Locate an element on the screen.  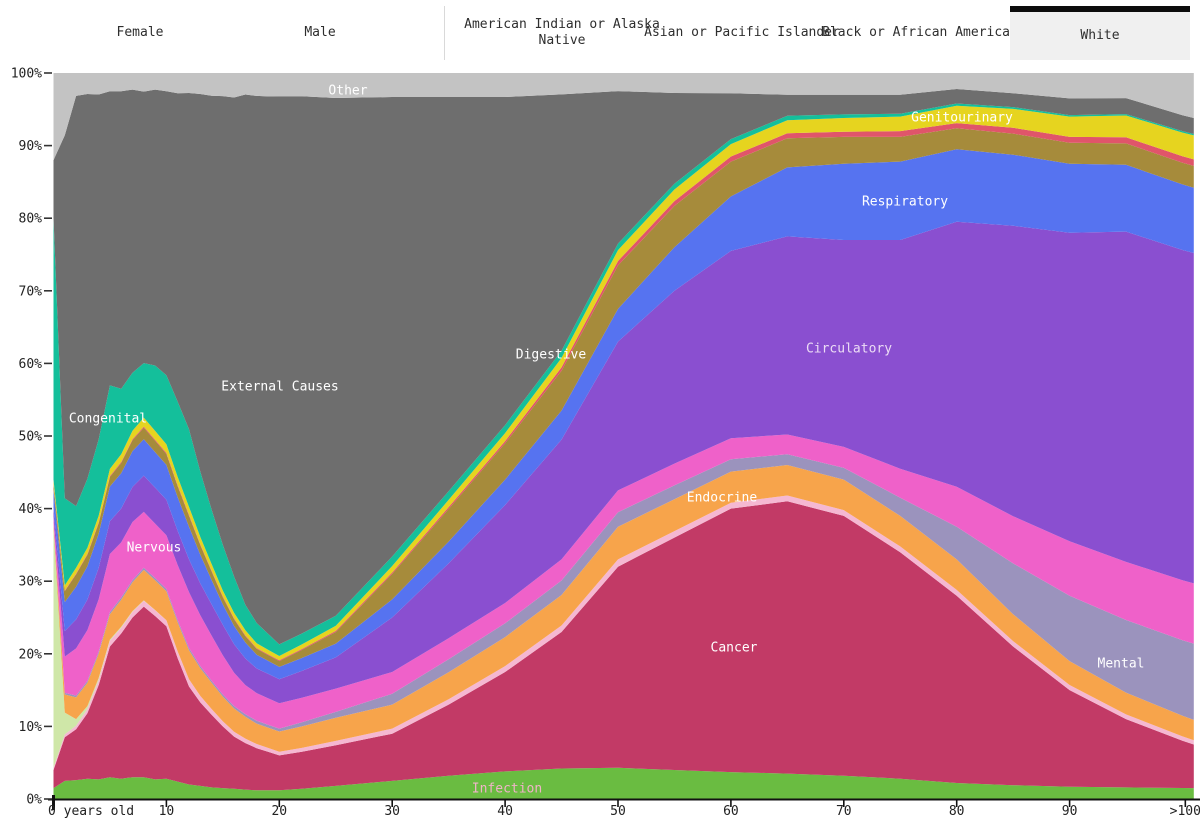
x-tick-label: 10 is located at coordinates (167, 811).